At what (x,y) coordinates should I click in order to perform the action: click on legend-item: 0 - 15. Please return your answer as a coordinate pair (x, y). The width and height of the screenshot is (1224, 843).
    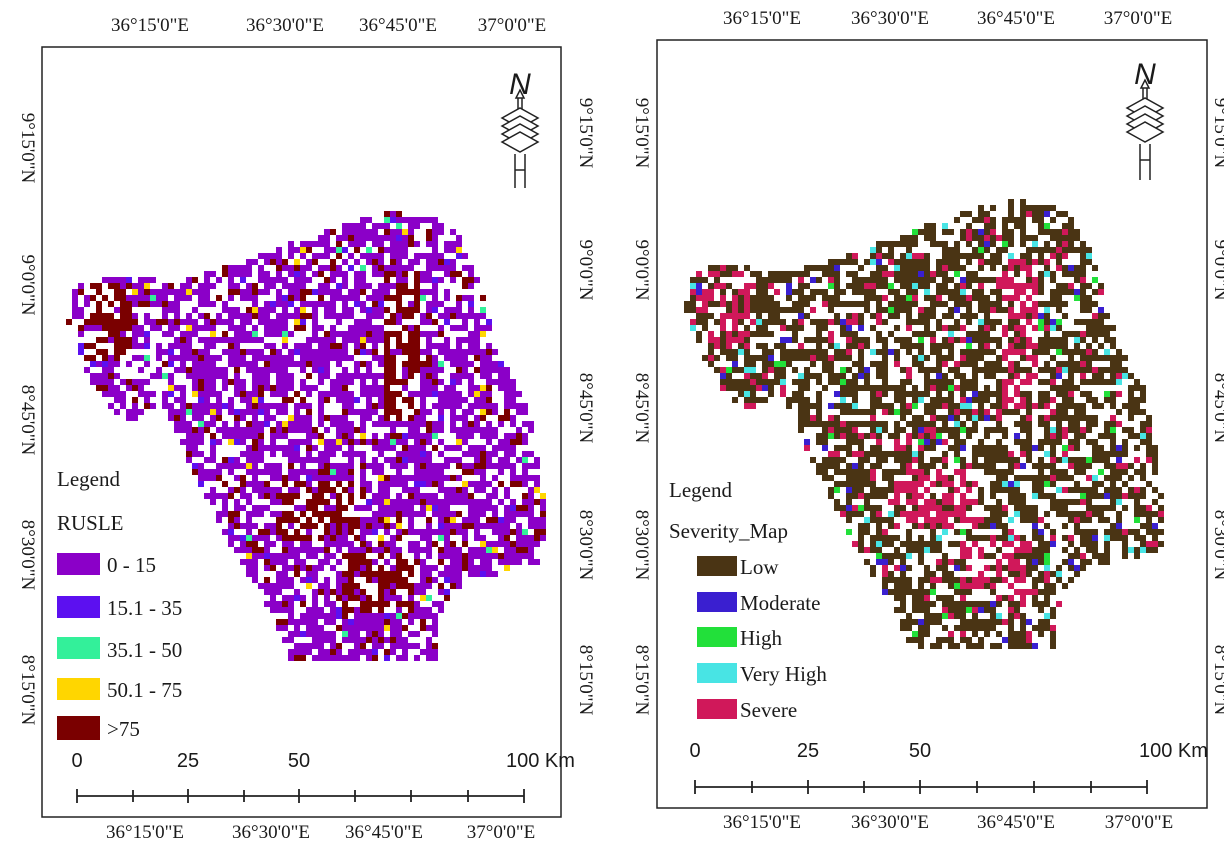
    Looking at the image, I should click on (106, 565).